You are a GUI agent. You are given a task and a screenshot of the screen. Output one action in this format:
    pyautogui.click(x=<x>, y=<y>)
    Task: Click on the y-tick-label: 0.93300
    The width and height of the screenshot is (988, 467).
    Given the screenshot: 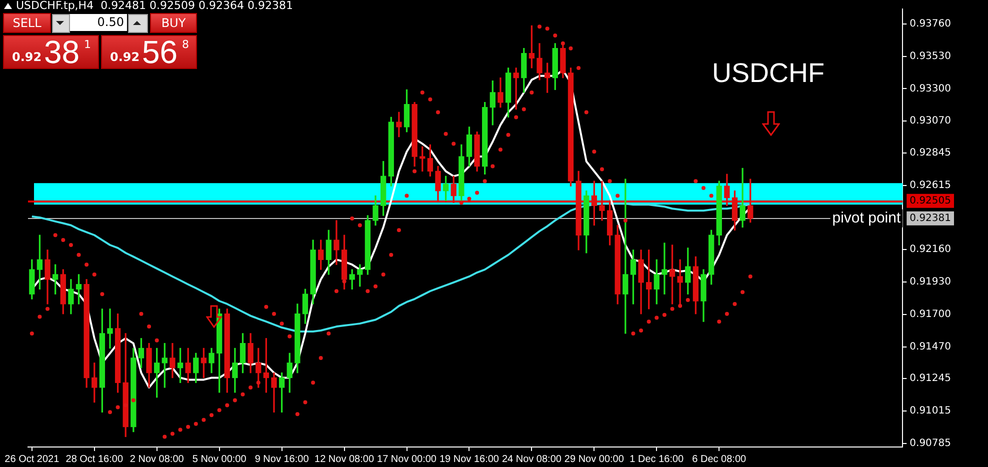 What is the action you would take?
    pyautogui.click(x=931, y=88)
    